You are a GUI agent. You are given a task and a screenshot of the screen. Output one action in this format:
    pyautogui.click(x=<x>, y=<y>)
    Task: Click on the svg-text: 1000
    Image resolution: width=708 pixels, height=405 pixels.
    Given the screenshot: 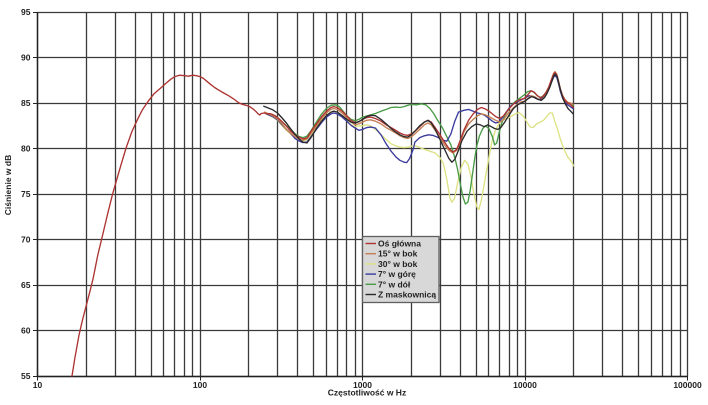 What is the action you would take?
    pyautogui.click(x=362, y=385)
    